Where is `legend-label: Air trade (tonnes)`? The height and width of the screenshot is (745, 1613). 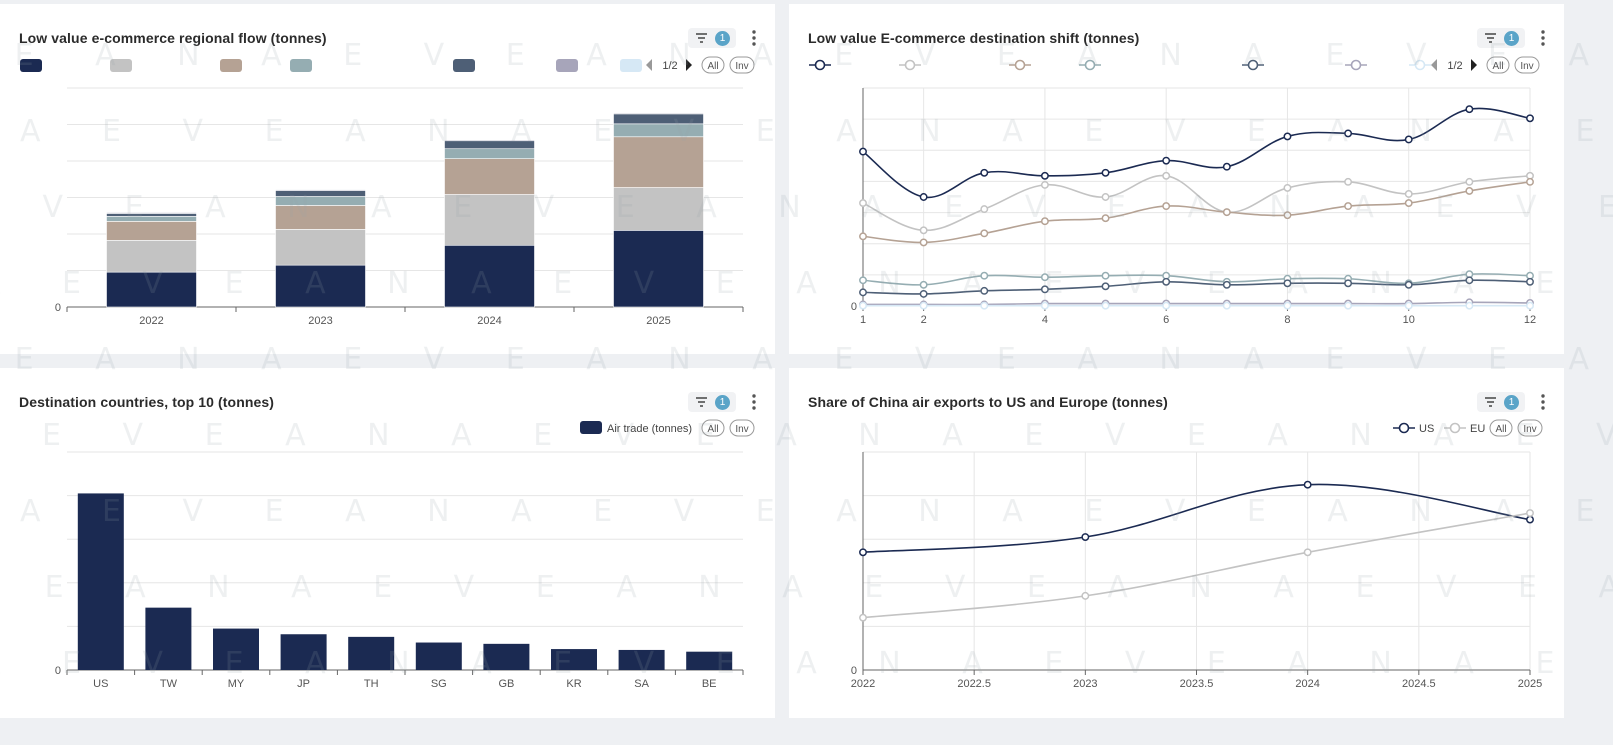 legend-label: Air trade (tonnes) is located at coordinates (649, 429).